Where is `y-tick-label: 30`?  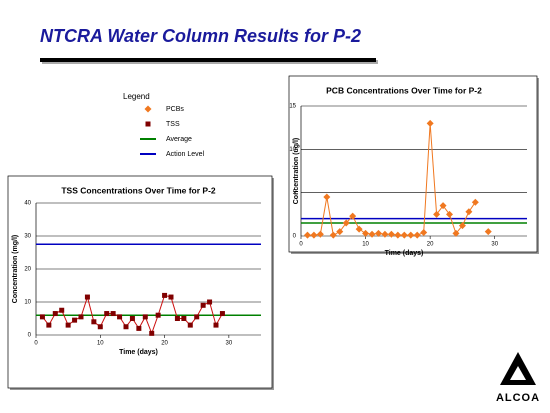
y-tick-label: 30 is located at coordinates (27, 237).